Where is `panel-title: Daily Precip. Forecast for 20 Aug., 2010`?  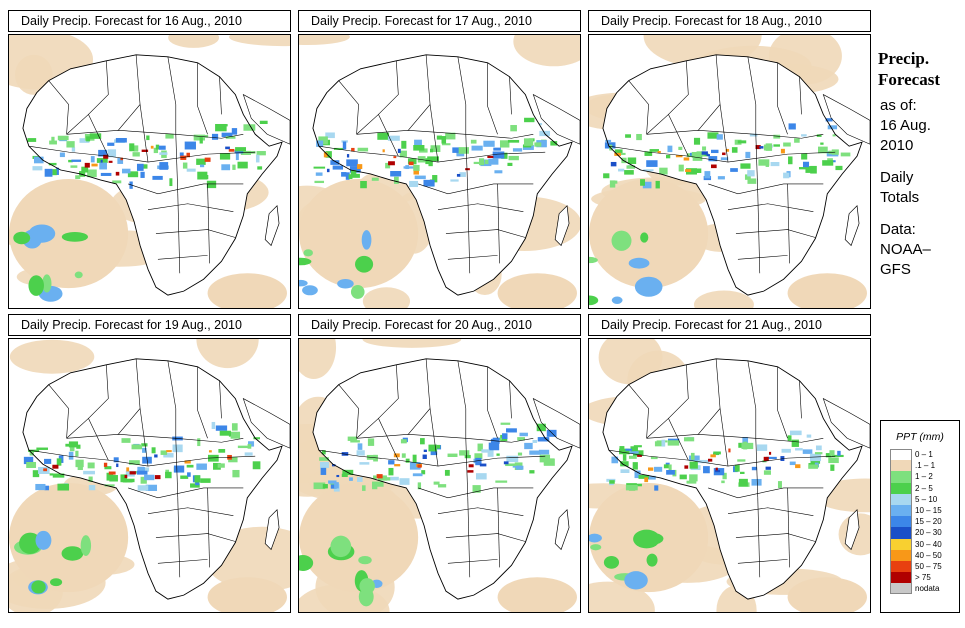 panel-title: Daily Precip. Forecast for 20 Aug., 2010 is located at coordinates (439, 325).